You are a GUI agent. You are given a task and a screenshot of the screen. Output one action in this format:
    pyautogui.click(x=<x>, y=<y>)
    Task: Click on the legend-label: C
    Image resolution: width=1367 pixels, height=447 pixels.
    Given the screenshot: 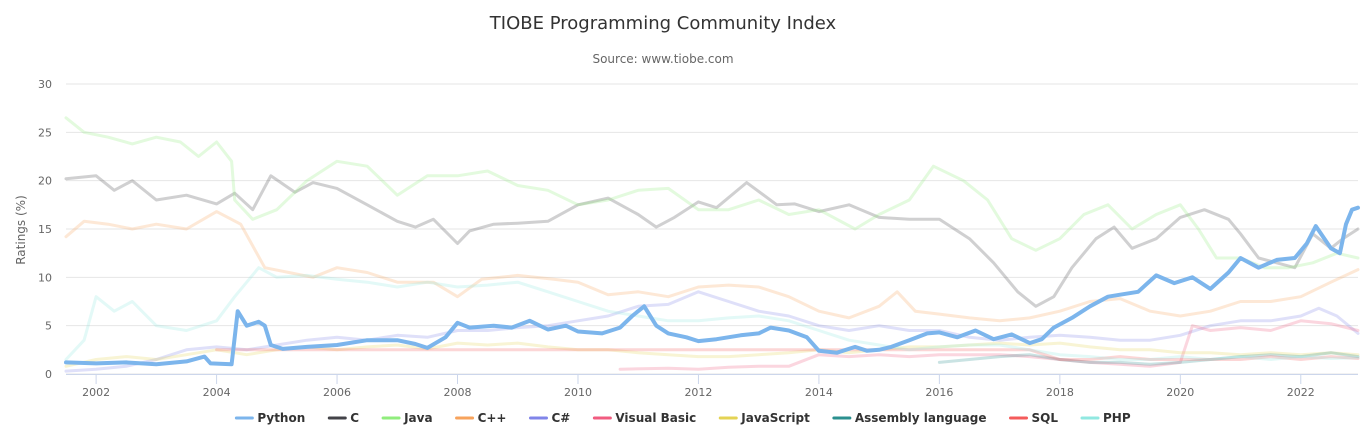 What is the action you would take?
    pyautogui.click(x=354, y=418)
    